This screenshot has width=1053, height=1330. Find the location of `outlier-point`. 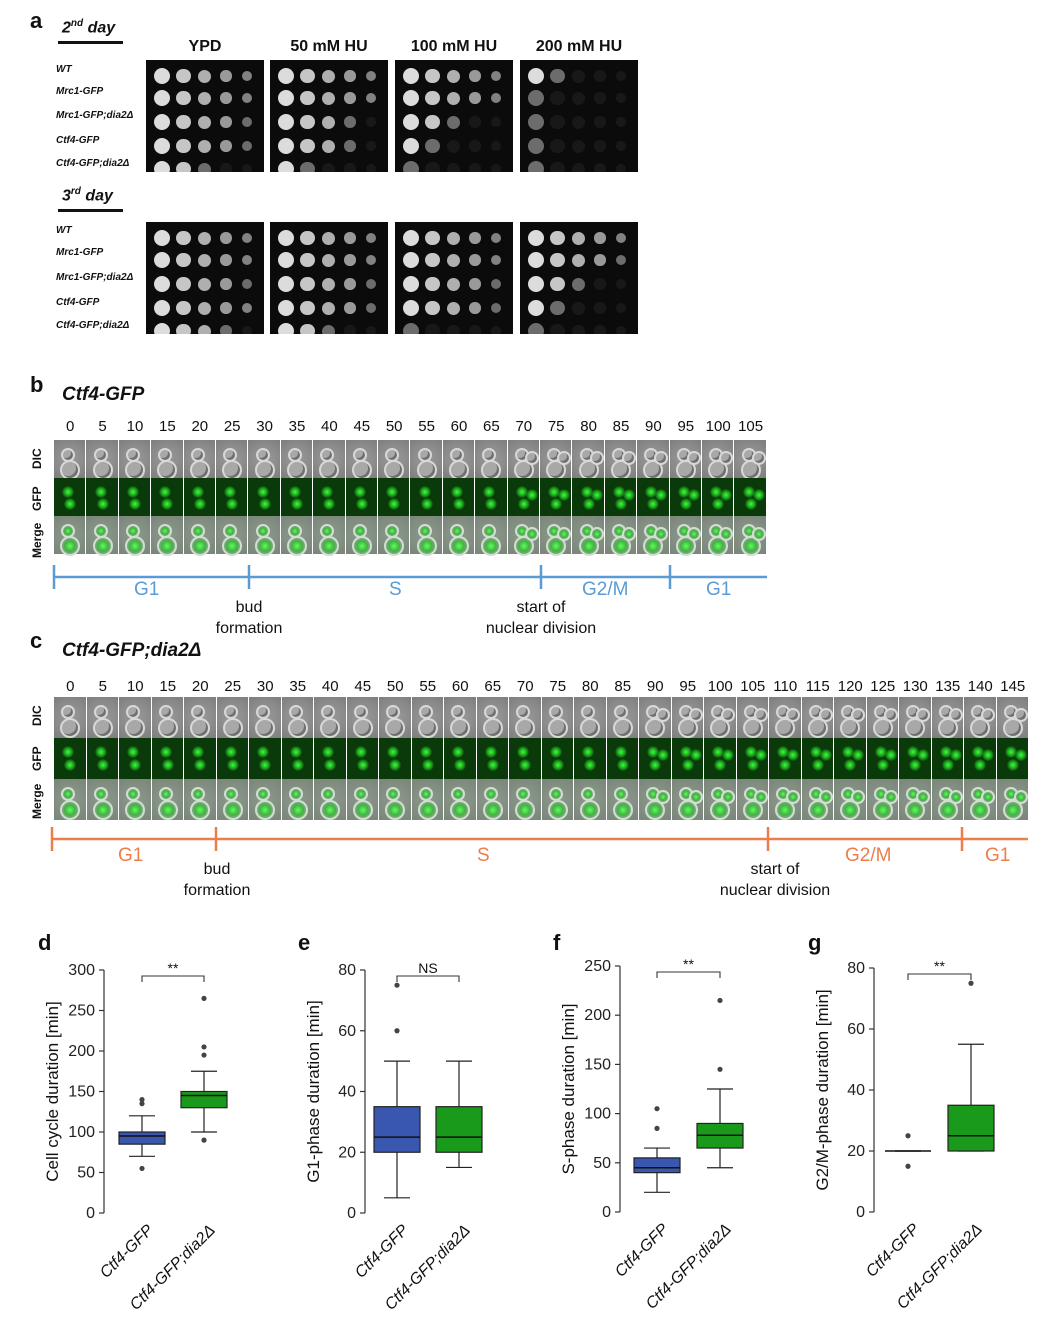

outlier-point is located at coordinates (142, 1168).